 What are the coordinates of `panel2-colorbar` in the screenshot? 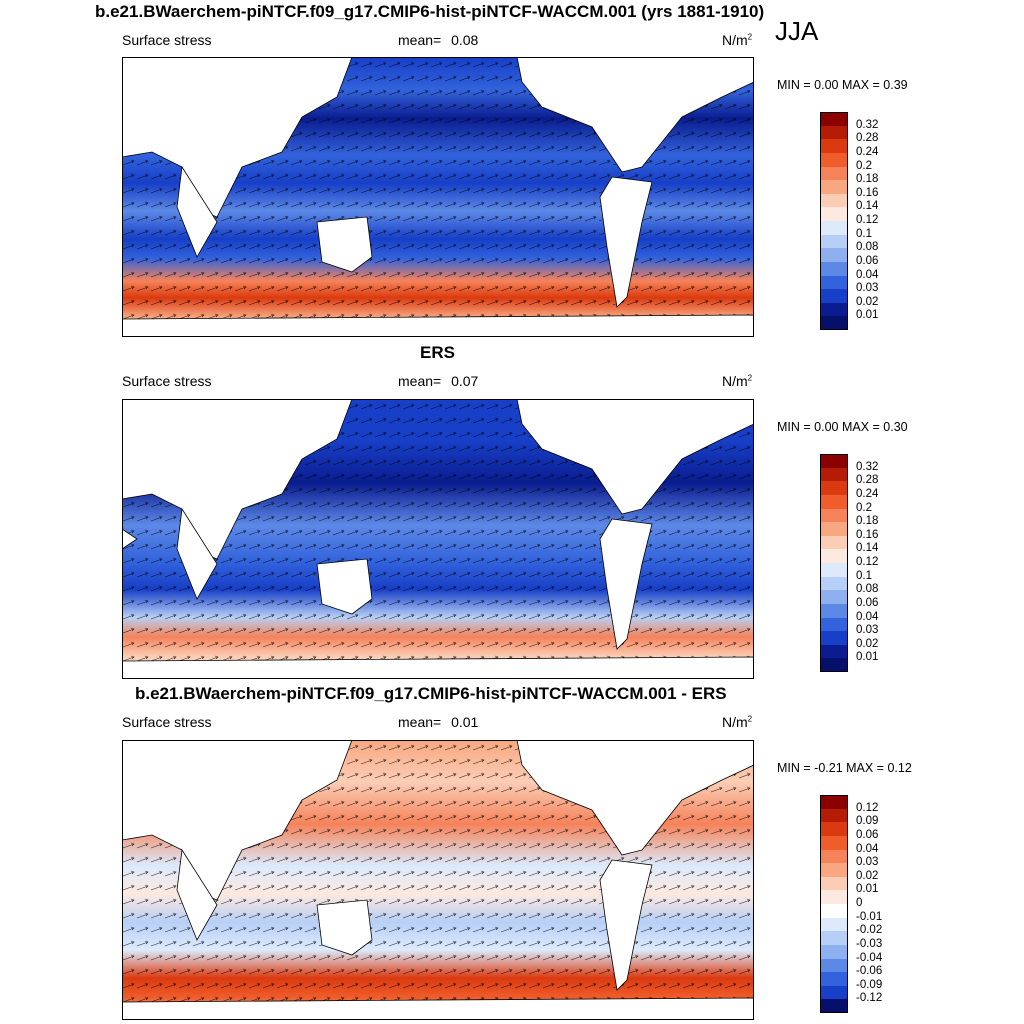 It's located at (834, 563).